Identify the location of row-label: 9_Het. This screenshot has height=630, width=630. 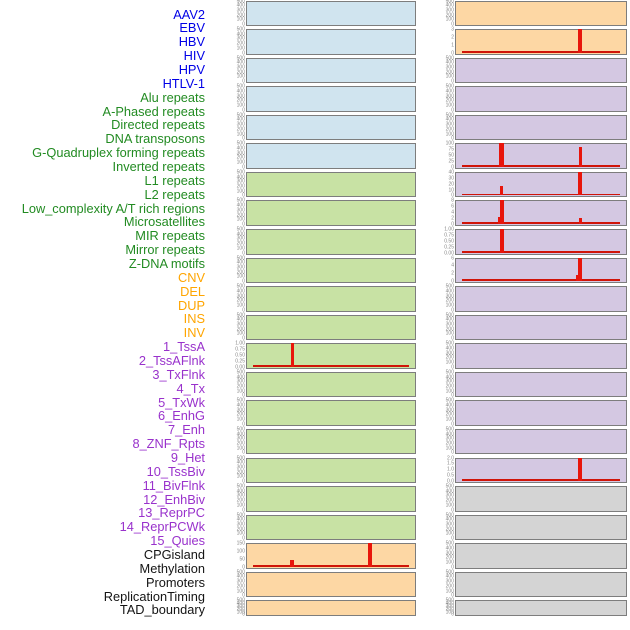
(187, 457).